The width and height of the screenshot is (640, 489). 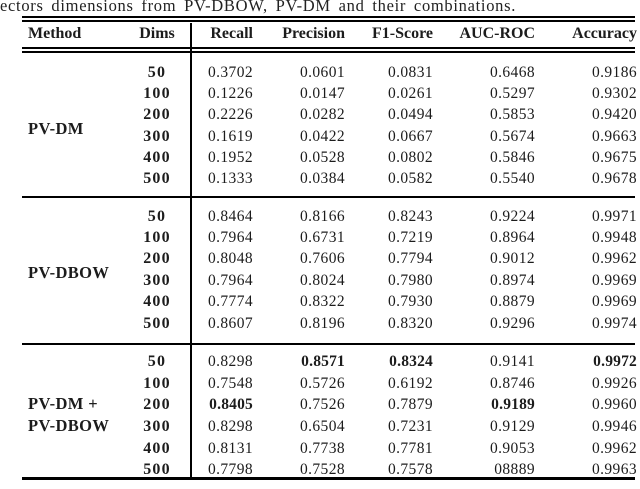 What do you see at coordinates (410, 115) in the screenshot?
I see `metric-value-cell: 0.0494` at bounding box center [410, 115].